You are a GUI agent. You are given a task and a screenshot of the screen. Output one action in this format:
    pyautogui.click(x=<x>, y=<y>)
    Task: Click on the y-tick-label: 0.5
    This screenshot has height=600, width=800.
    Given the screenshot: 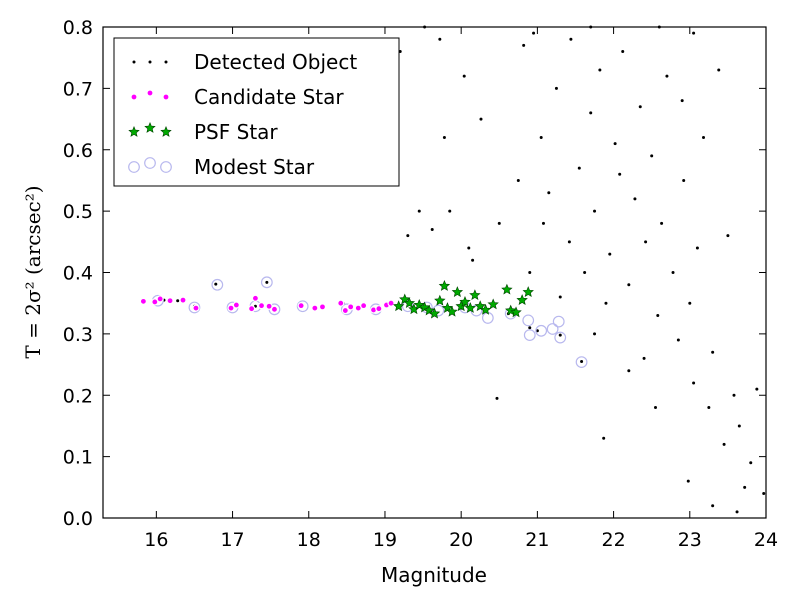 What is the action you would take?
    pyautogui.click(x=78, y=212)
    